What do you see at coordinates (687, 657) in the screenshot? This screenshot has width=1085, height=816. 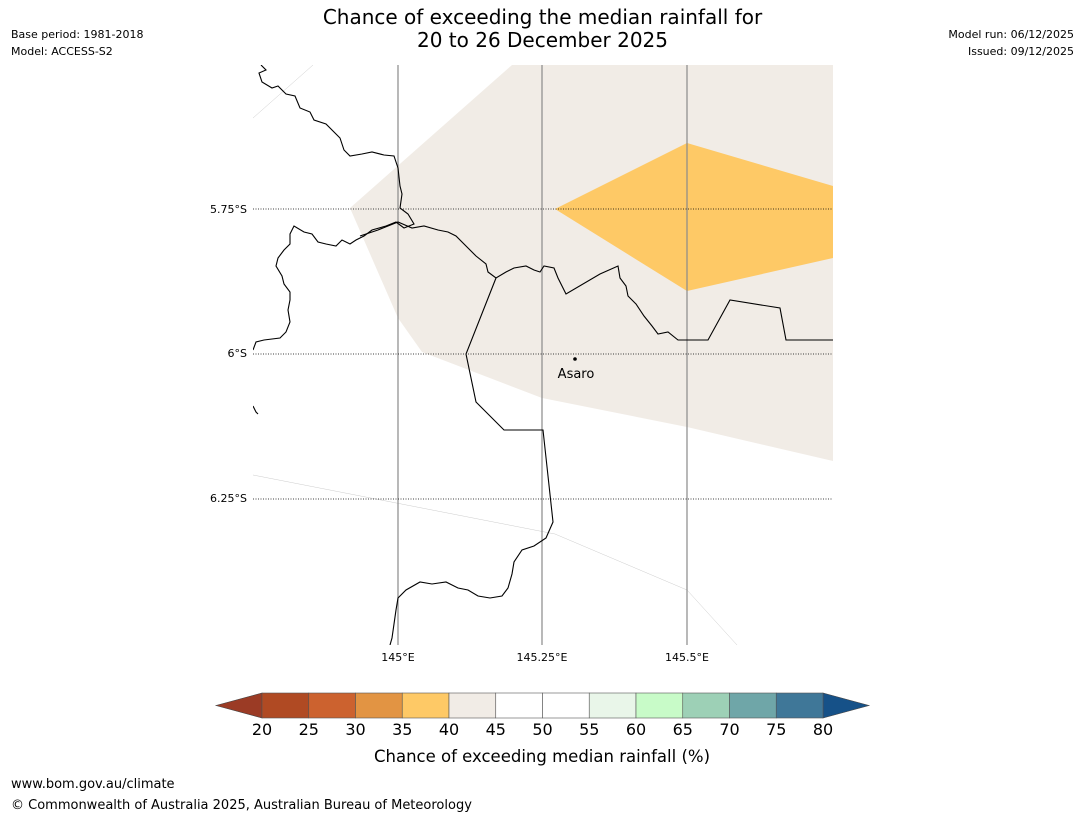 I see `lon-label-145-5: 145.5°E` at bounding box center [687, 657].